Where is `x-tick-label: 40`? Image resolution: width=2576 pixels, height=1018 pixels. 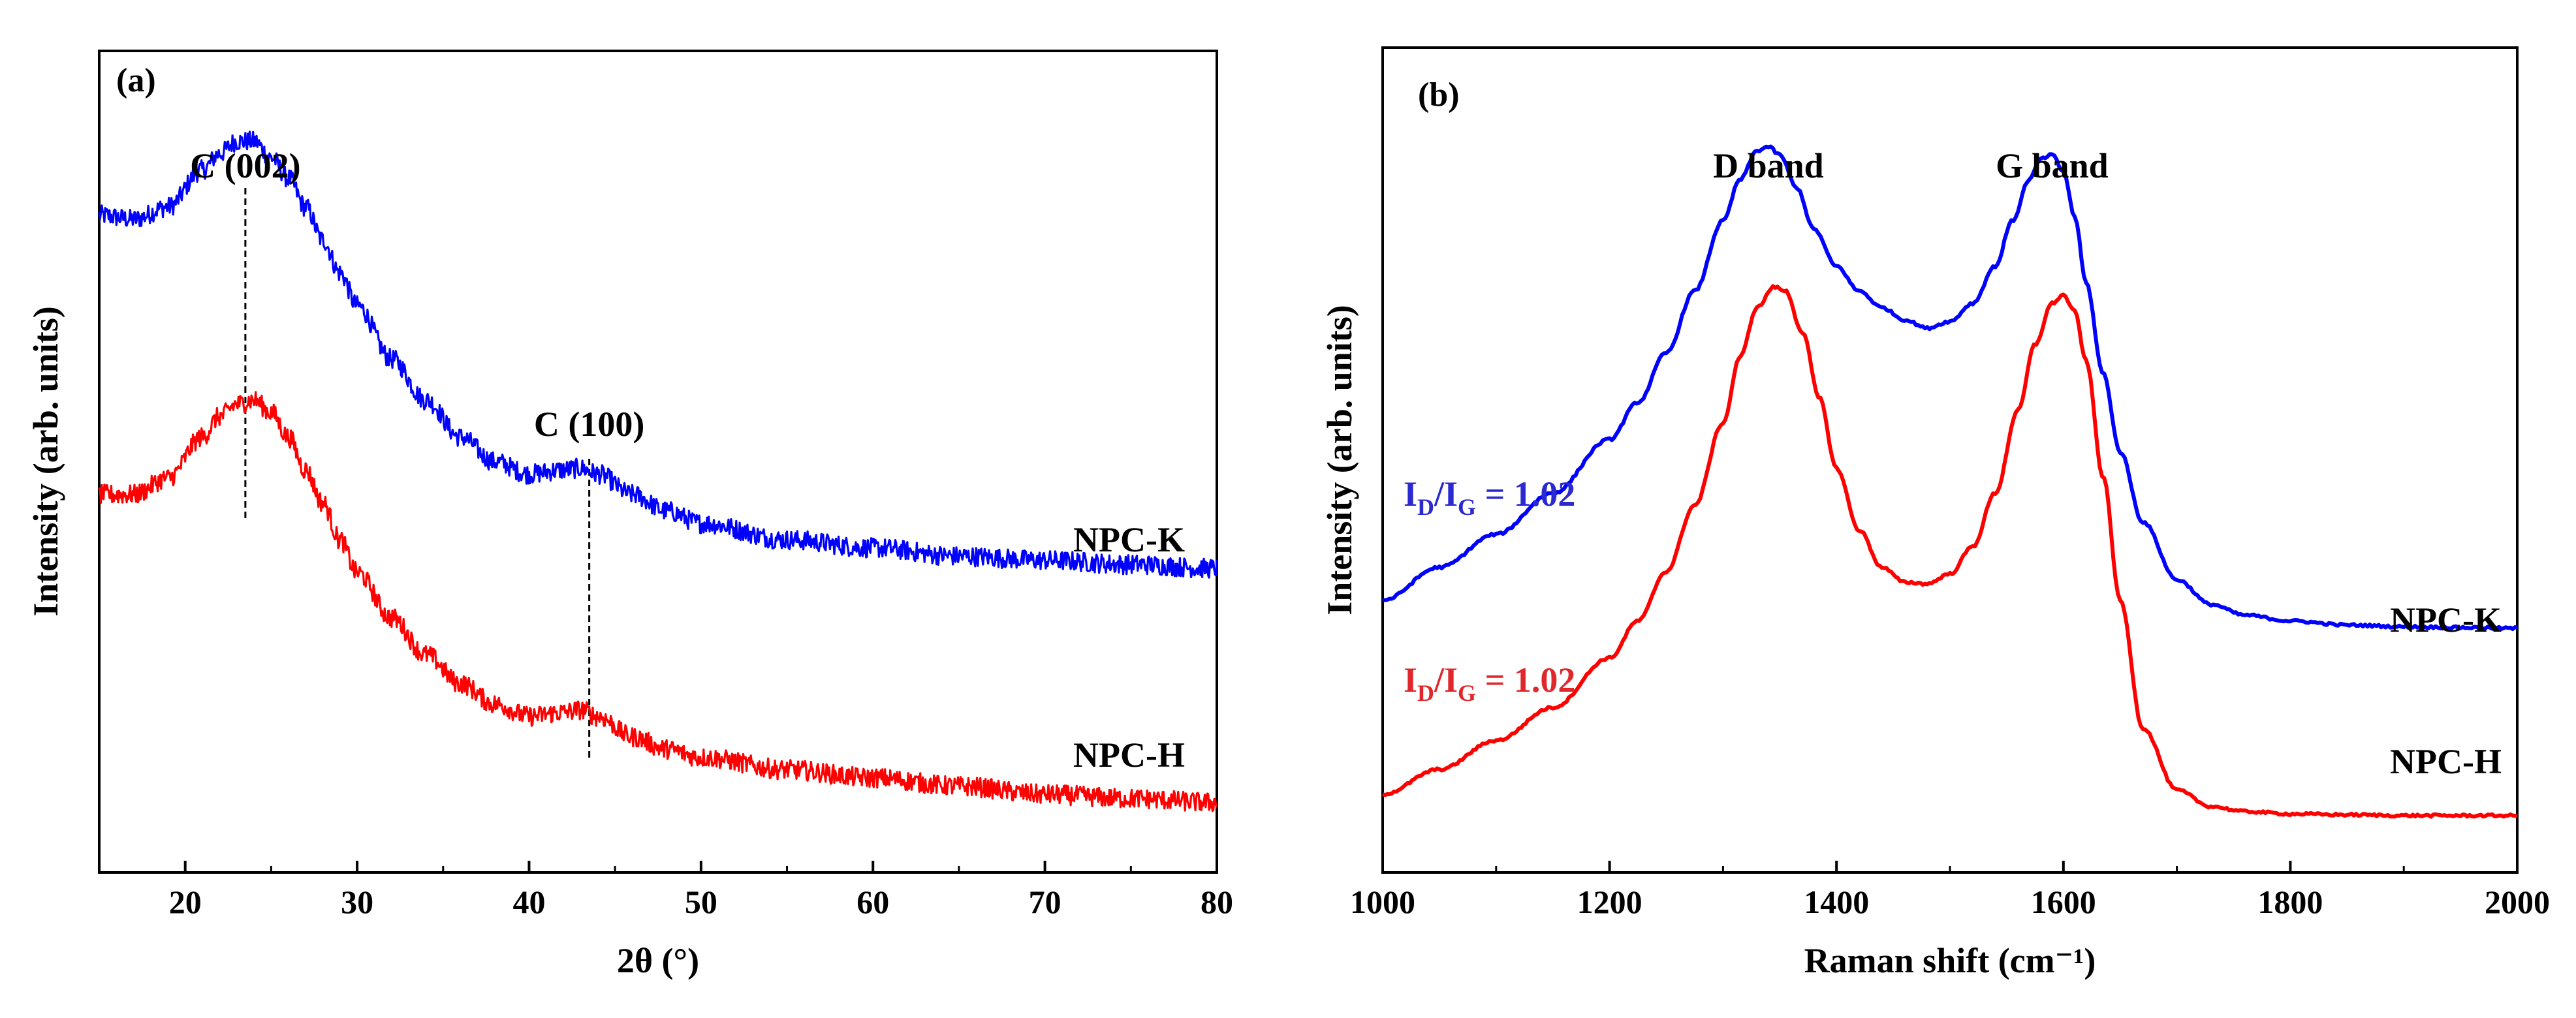
x-tick-label: 40 is located at coordinates (528, 902).